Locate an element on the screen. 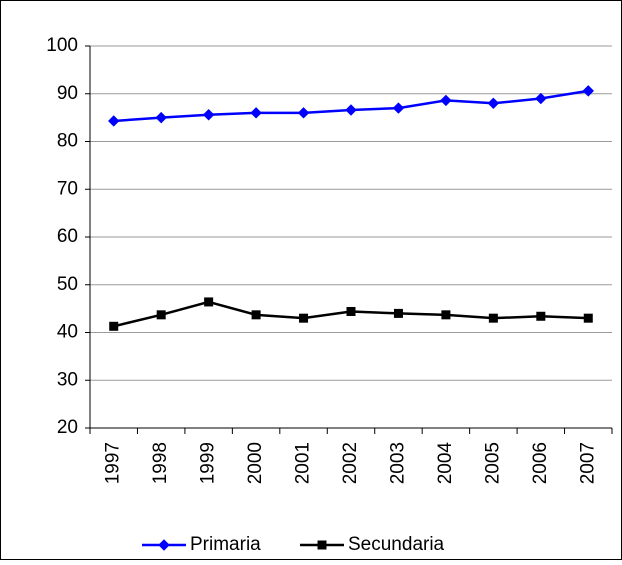 This screenshot has width=622, height=565. x-tick-label: 2000 is located at coordinates (255, 463).